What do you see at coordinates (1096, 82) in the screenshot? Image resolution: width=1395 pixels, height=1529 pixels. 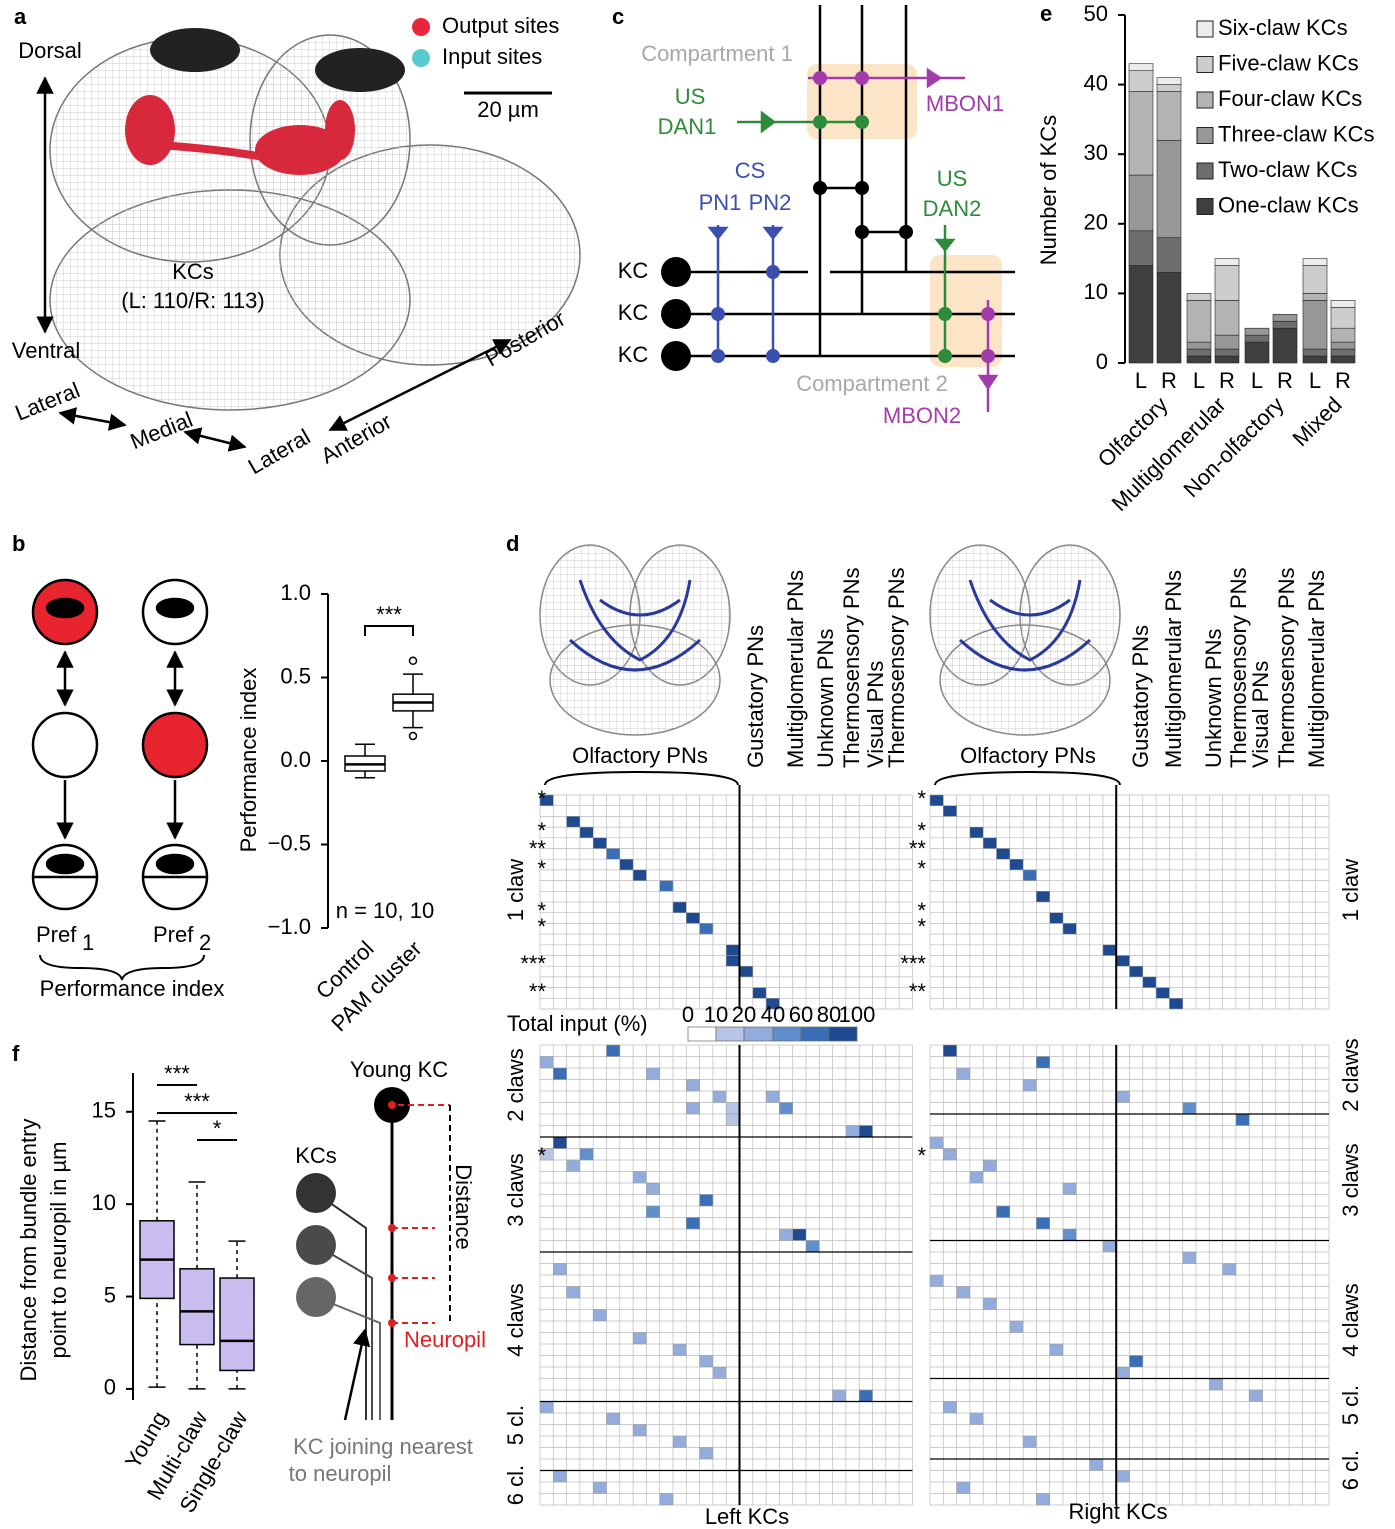 I see `y-tick-label: 40` at bounding box center [1096, 82].